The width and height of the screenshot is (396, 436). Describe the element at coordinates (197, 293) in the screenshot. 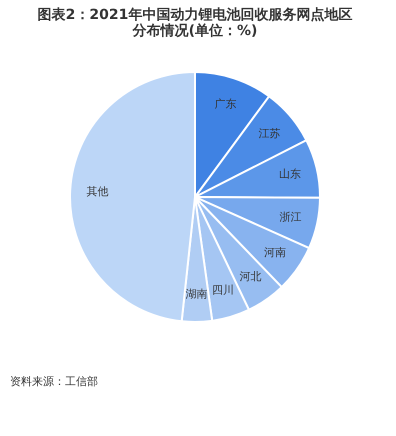

I see `slice-label: 湖南` at that location.